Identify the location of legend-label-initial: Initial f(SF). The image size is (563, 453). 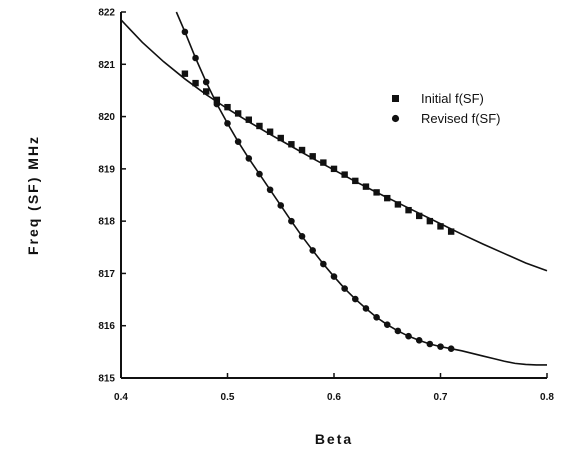
(452, 98).